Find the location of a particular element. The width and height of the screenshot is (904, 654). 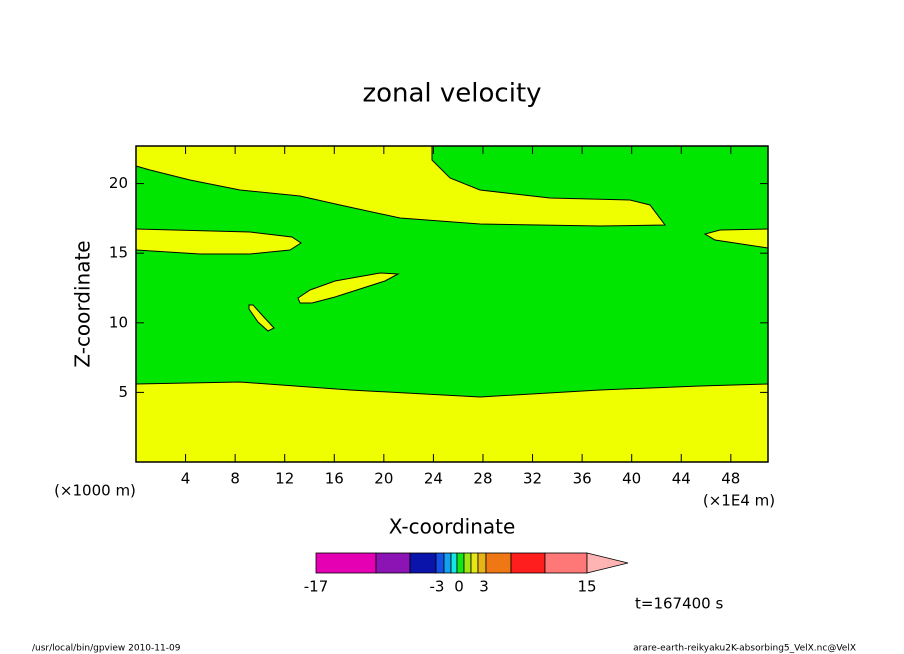

x-tick-label: 36 is located at coordinates (582, 479).